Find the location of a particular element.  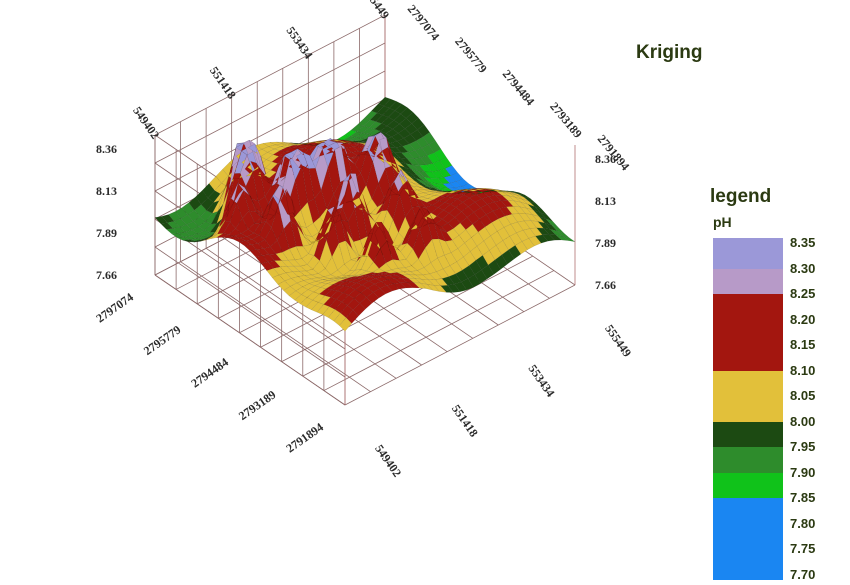

legend-label: 7.85 is located at coordinates (803, 498).